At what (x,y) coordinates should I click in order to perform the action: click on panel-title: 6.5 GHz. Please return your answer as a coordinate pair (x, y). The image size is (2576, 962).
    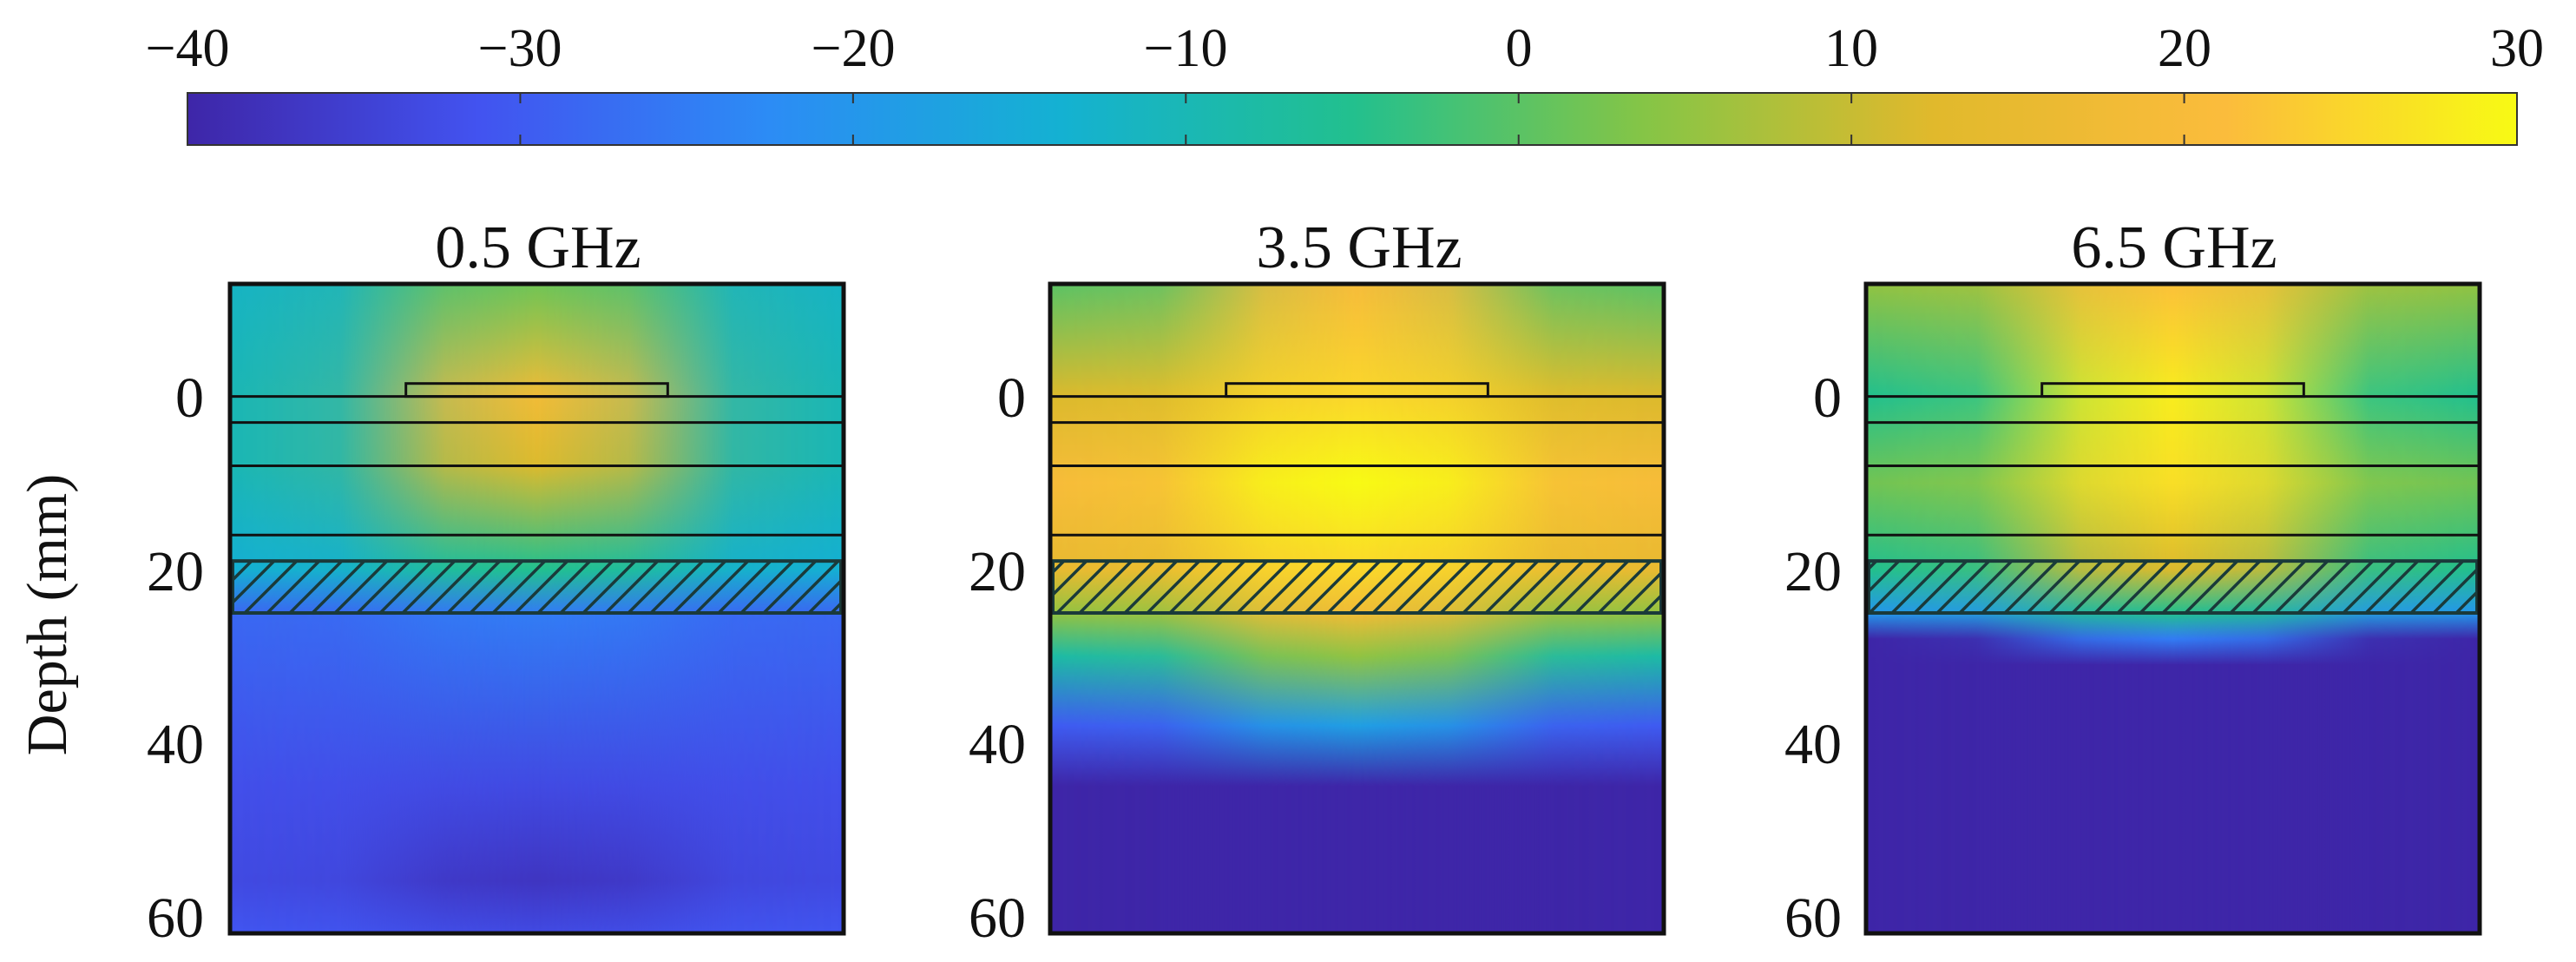
    Looking at the image, I should click on (2174, 247).